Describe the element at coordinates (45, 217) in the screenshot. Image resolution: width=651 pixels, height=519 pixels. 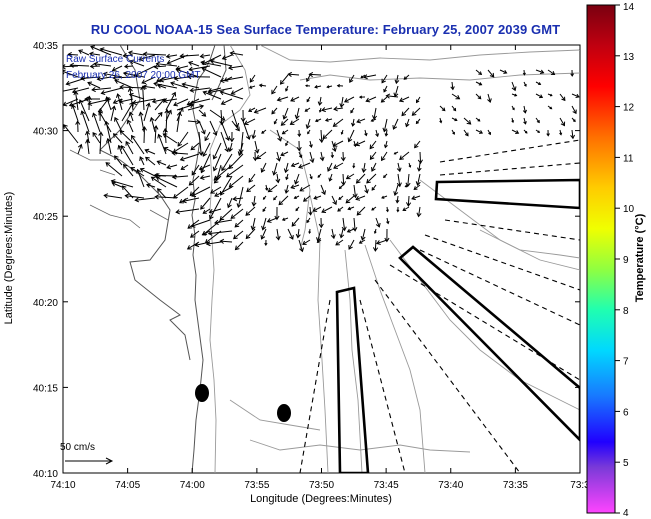
I see `y-tick-label: 40:25` at that location.